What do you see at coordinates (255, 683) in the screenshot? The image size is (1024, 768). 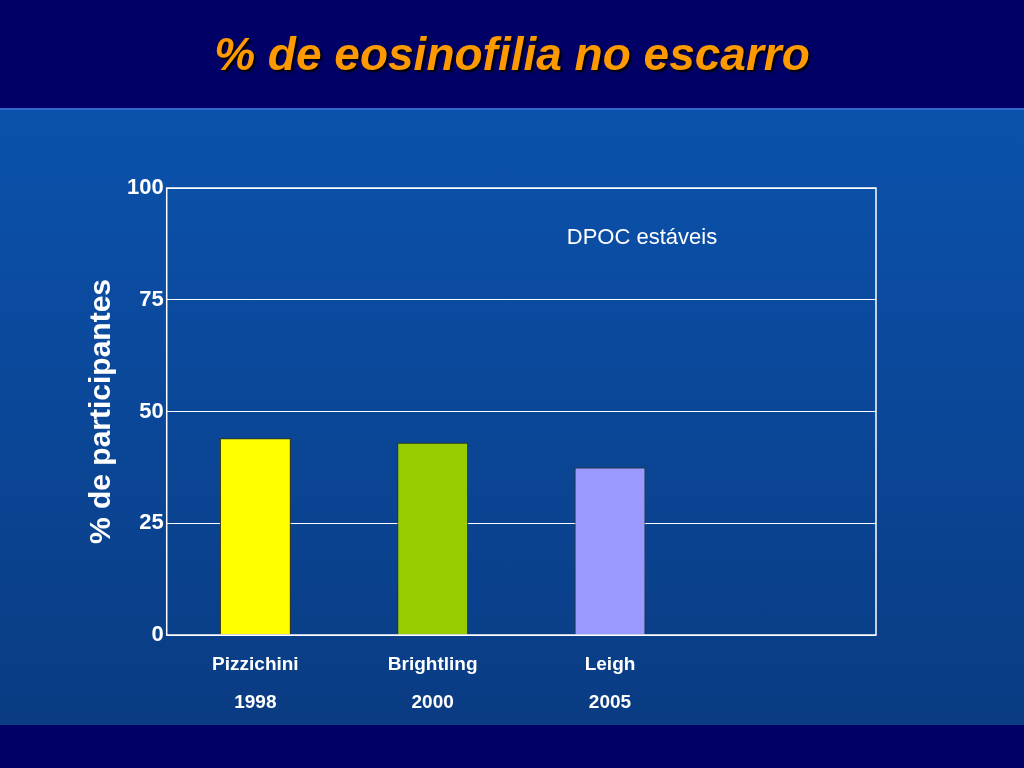 I see `x-tick-label: Pizzichini 1998` at bounding box center [255, 683].